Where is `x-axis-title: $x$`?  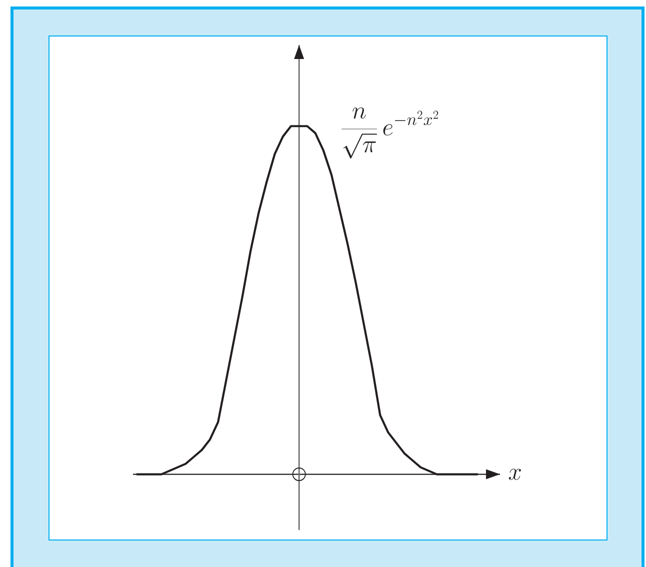 x-axis-title: $x$ is located at coordinates (514, 474).